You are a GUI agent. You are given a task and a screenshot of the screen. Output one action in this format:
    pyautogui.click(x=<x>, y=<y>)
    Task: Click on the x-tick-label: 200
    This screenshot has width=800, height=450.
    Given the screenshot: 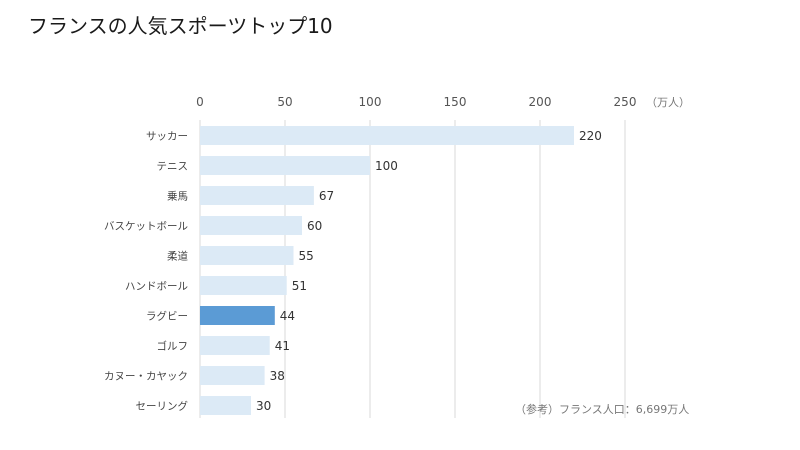 What is the action you would take?
    pyautogui.click(x=540, y=102)
    